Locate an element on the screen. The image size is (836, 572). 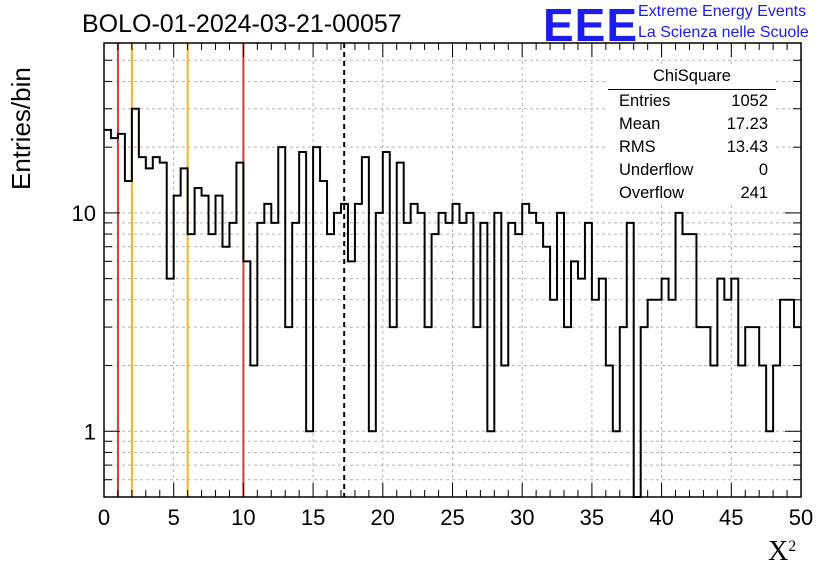
x-tick-label: 35 is located at coordinates (592, 517).